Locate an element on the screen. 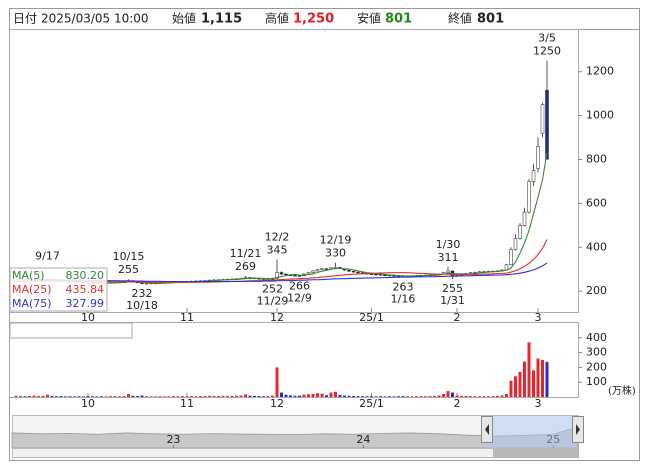  navigator-selection is located at coordinates (532, 432).